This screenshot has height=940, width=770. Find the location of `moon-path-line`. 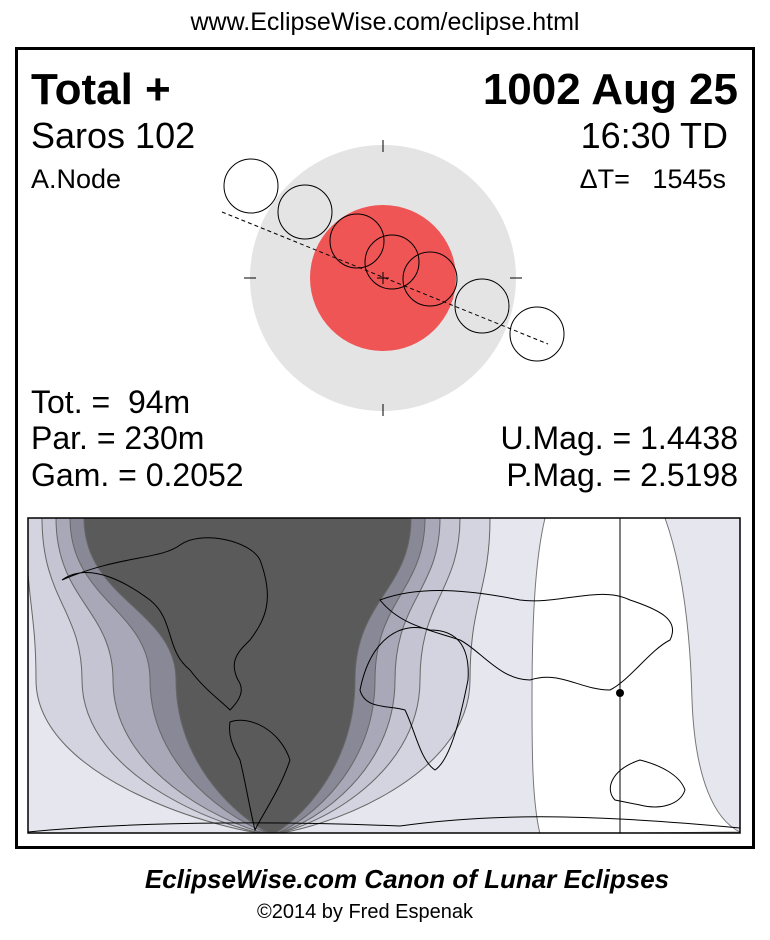

moon-path-line is located at coordinates (385, 278).